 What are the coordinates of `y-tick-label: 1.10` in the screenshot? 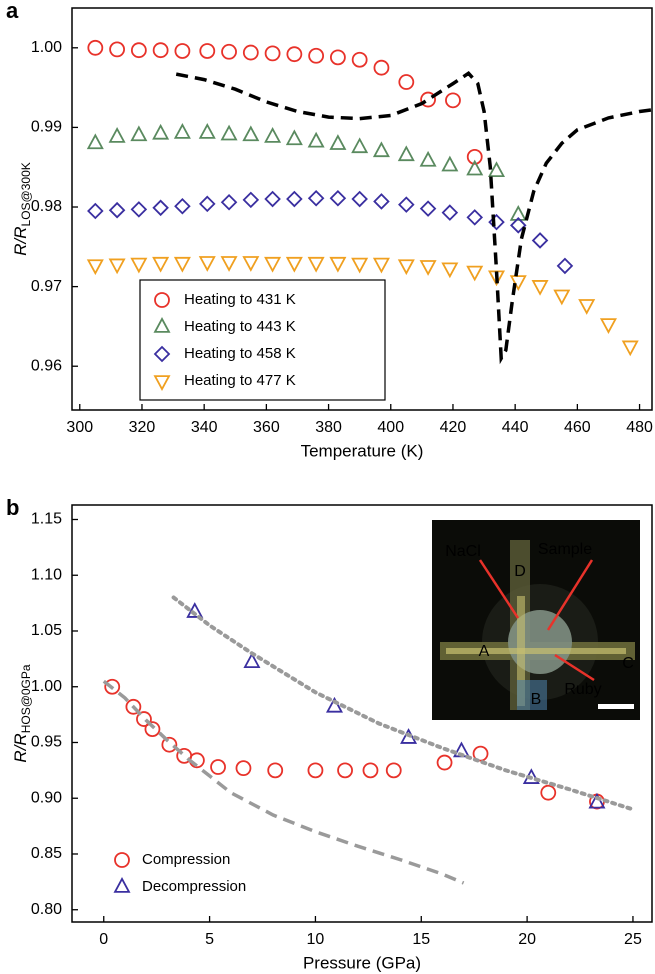 It's located at (46, 574).